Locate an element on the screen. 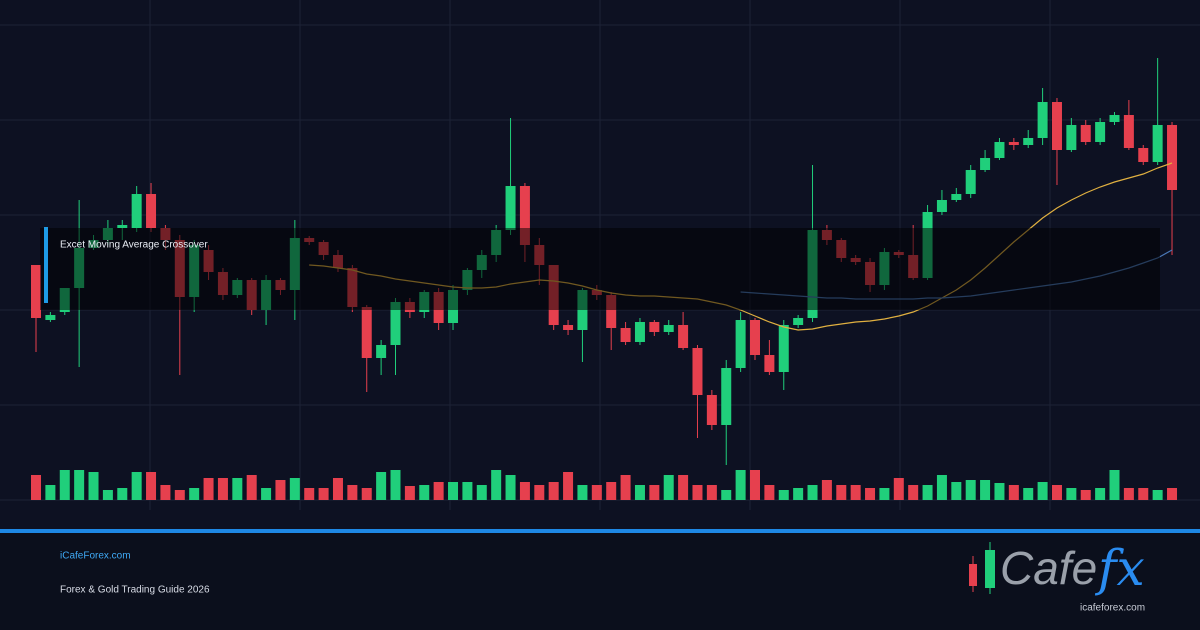 The height and width of the screenshot is (630, 1200). overlay-box is located at coordinates (600, 269).